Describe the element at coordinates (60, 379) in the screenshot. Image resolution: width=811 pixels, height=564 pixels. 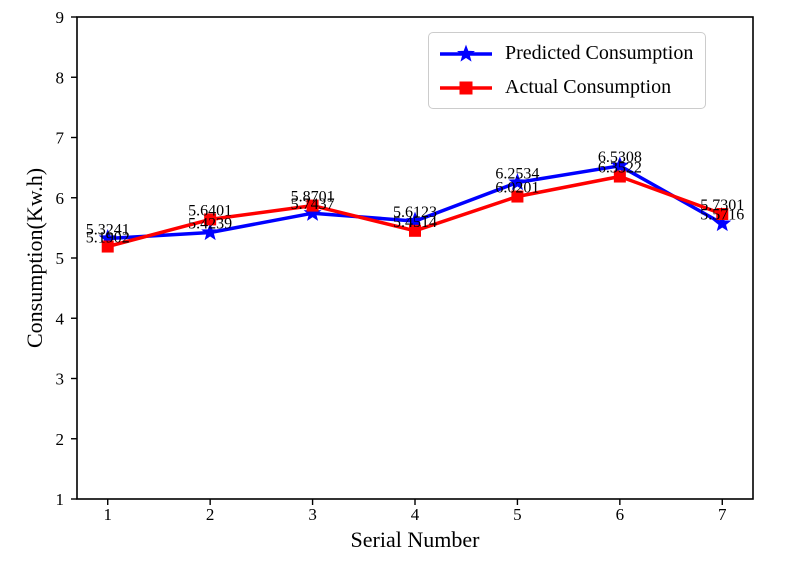
I see `y-tick-label: 3` at that location.